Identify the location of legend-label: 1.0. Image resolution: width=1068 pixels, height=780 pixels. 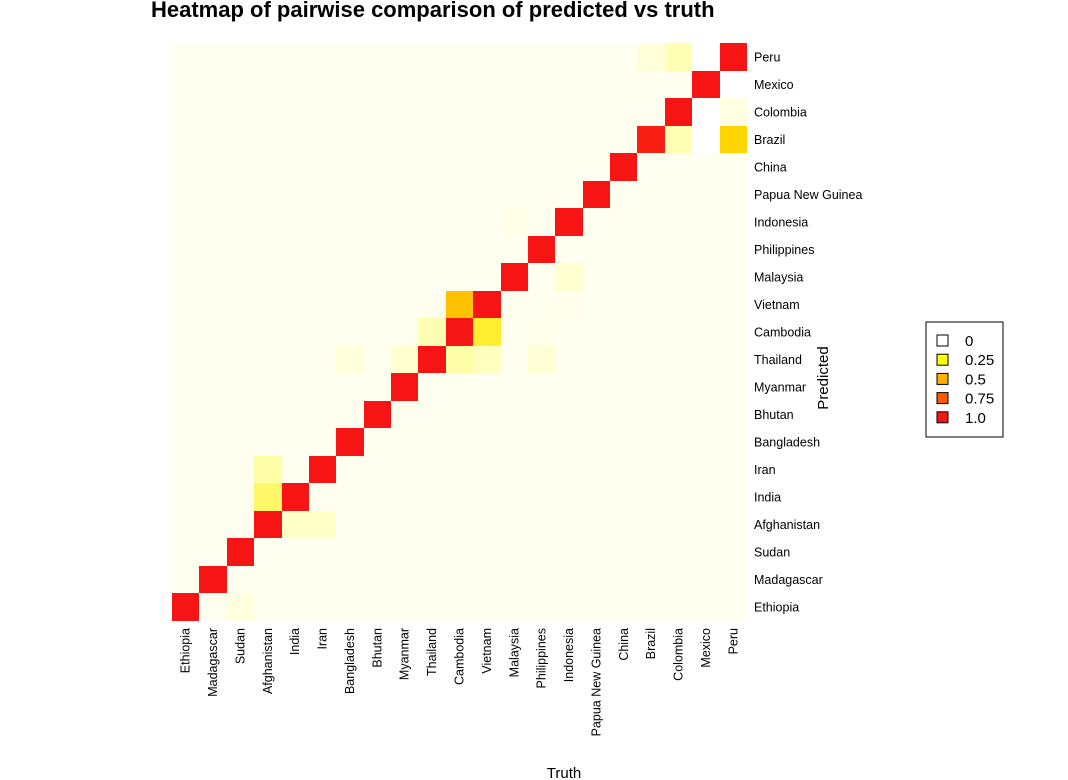
(975, 418).